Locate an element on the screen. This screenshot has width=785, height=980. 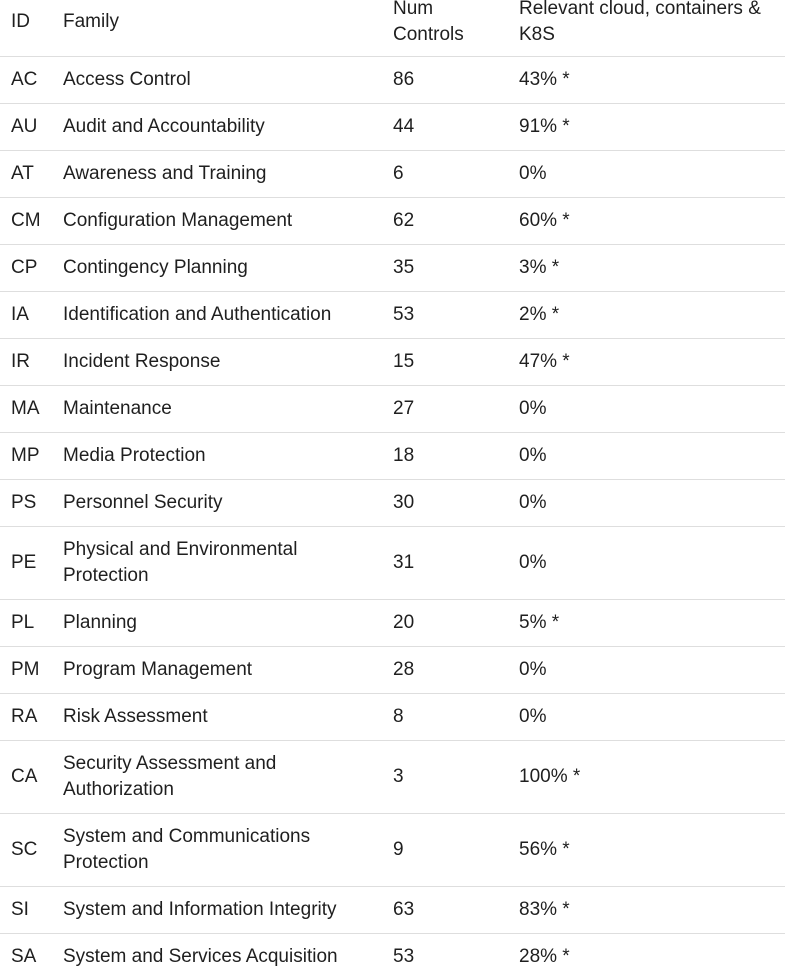
cell-relevant: 47% * is located at coordinates (647, 362).